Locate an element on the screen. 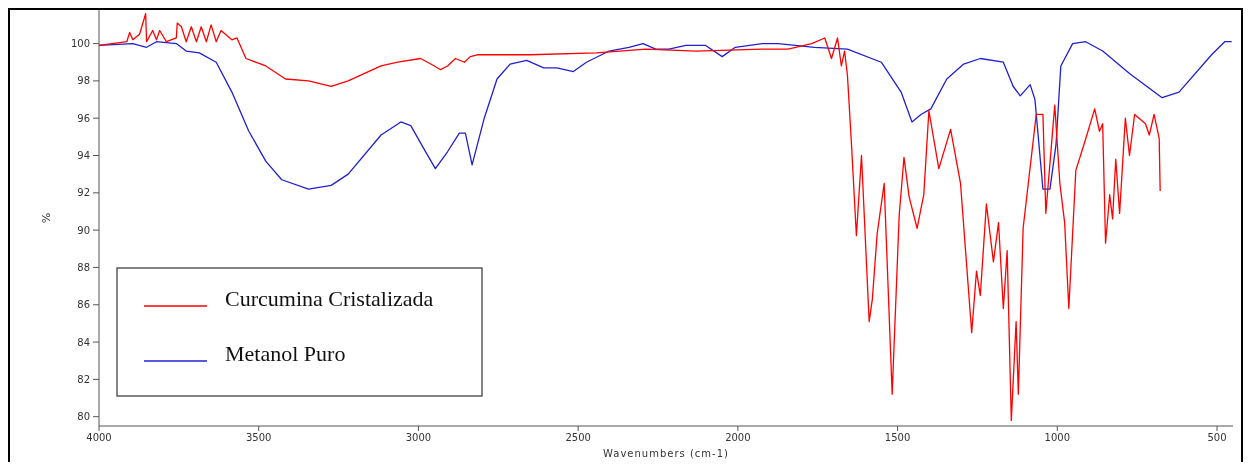 This screenshot has height=470, width=1249. x-tick-label: 2500 is located at coordinates (578, 437).